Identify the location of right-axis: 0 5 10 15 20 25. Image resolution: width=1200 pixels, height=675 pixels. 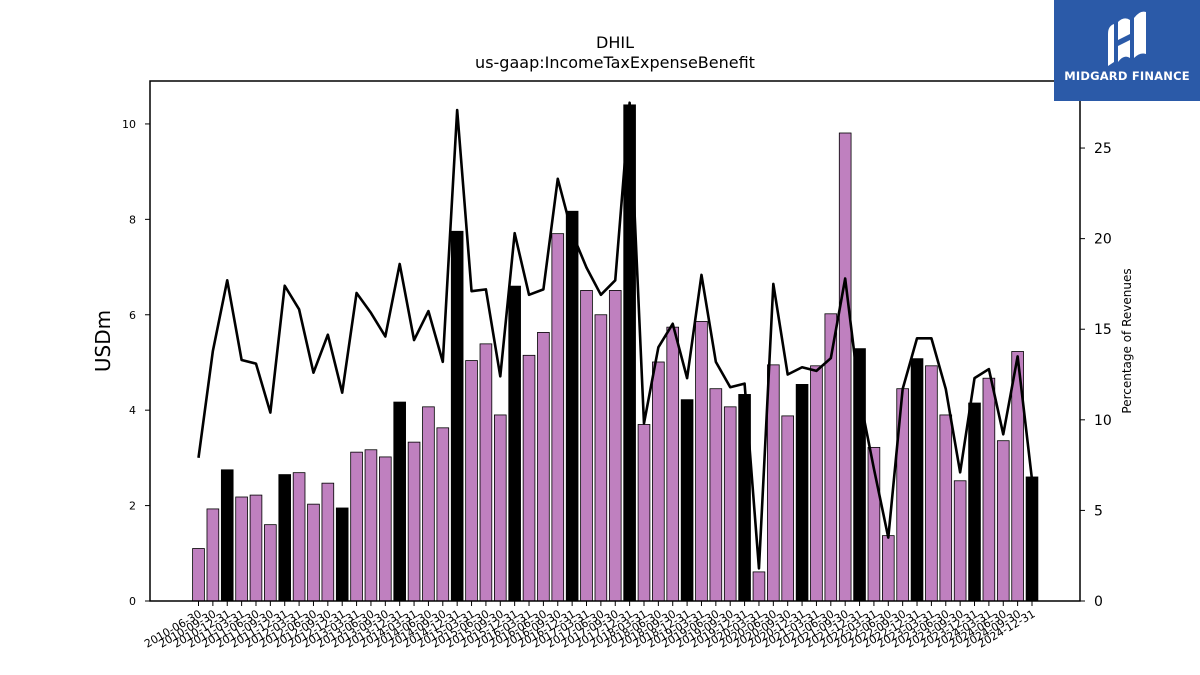
(1096, 375).